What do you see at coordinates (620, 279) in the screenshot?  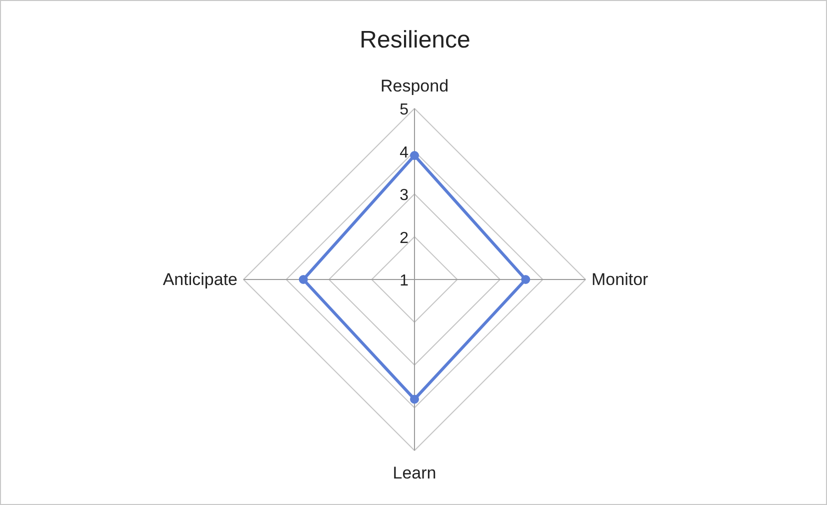 I see `spoke-label: Monitor` at bounding box center [620, 279].